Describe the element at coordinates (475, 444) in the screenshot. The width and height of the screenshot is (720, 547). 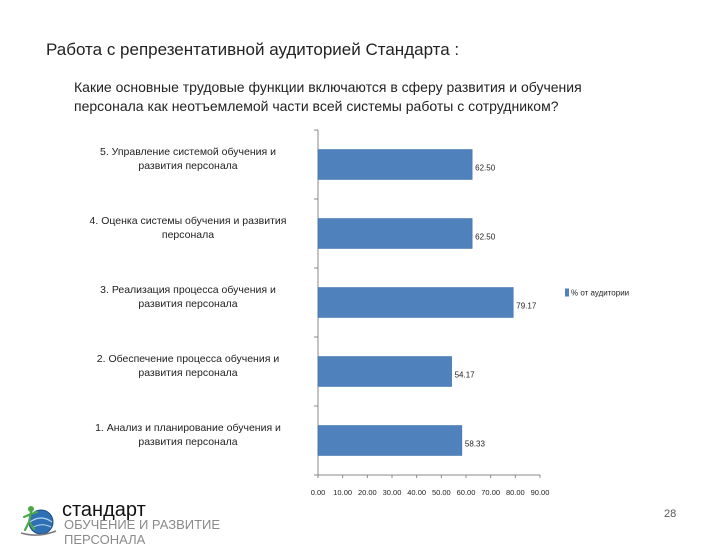
I see `bar-value-label: 58.33` at that location.